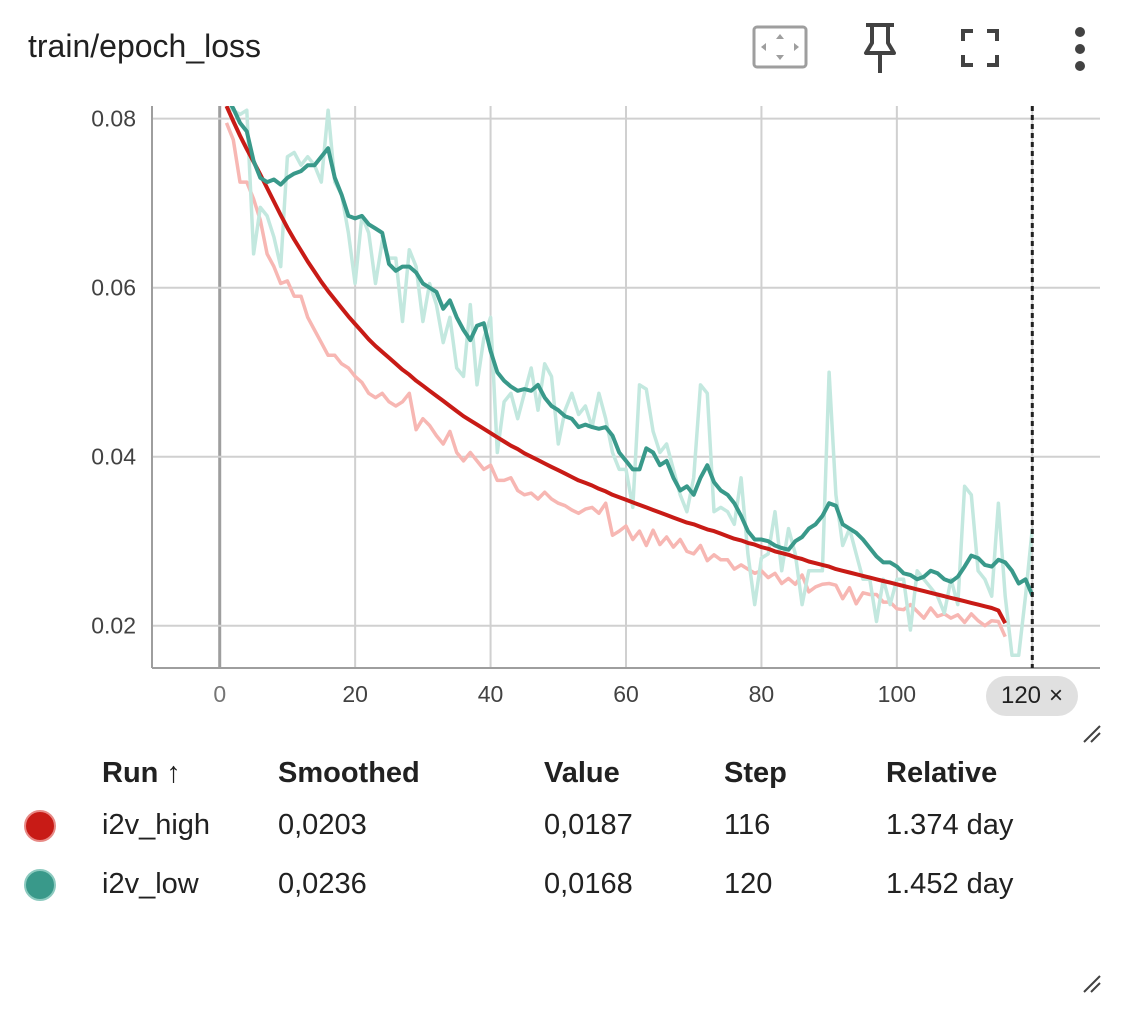 This screenshot has width=1122, height=1011. What do you see at coordinates (518, 825) in the screenshot?
I see `table-row: i2v_high 0,0203 0,0187 116 1.374 day` at bounding box center [518, 825].